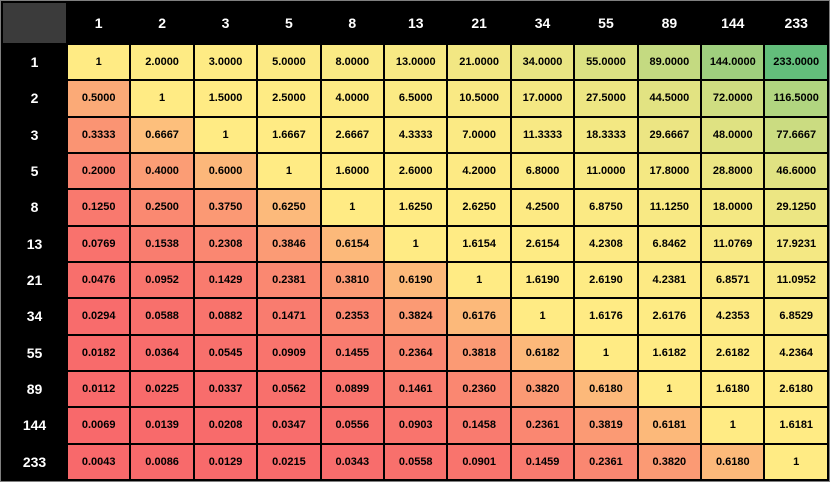 This screenshot has height=482, width=830. I want to click on ratio-cell: 0.0112, so click(98, 389).